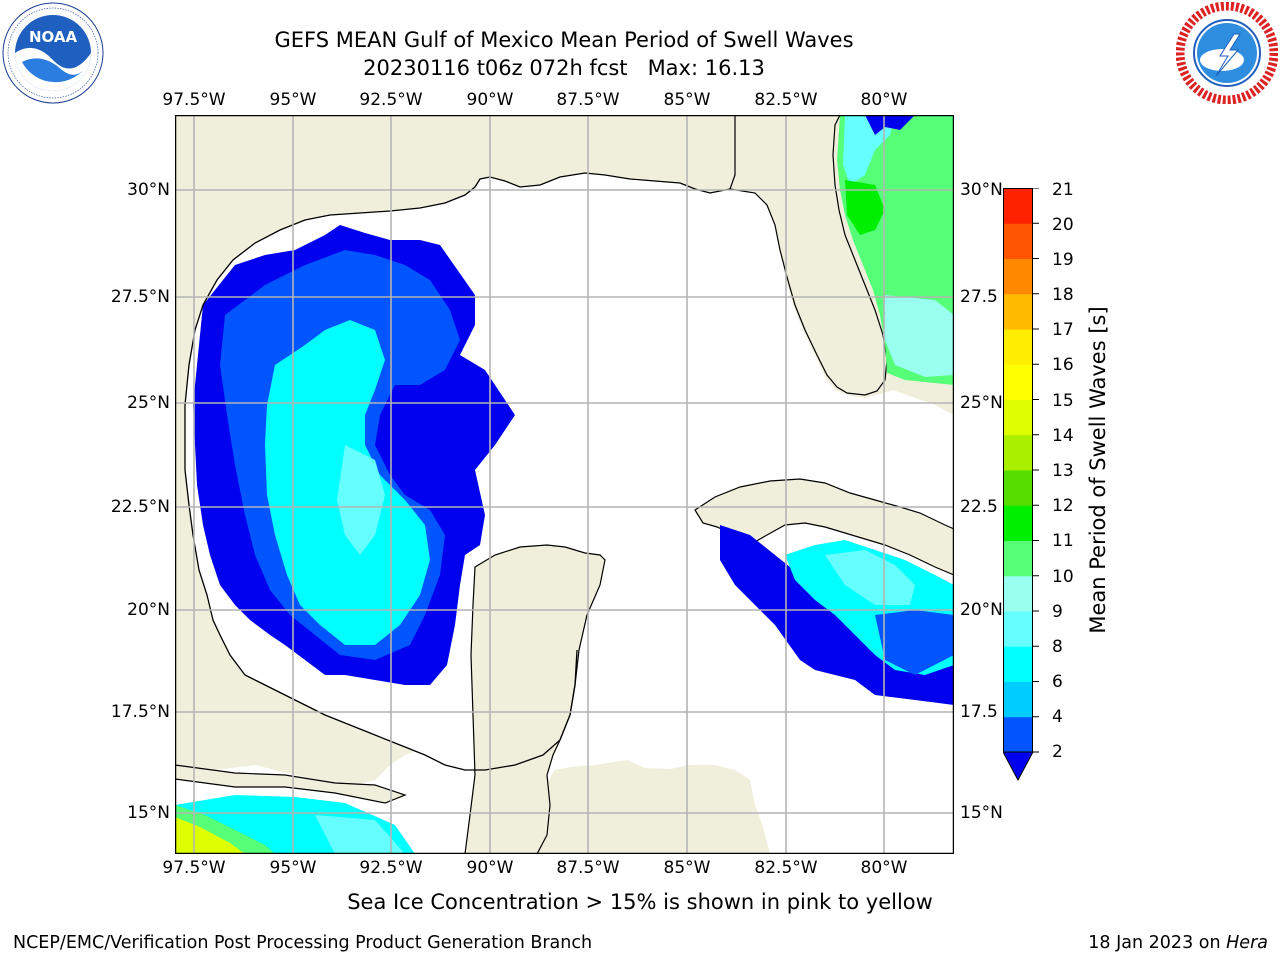 The width and height of the screenshot is (1280, 960). What do you see at coordinates (808, 255) in the screenshot?
I see `florida-land` at bounding box center [808, 255].